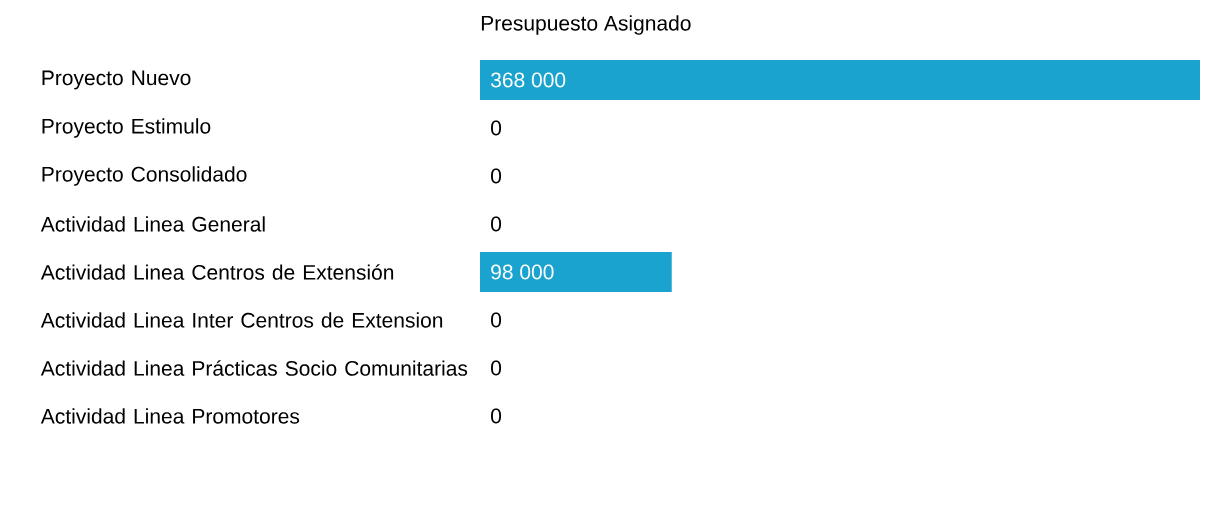 The height and width of the screenshot is (518, 1220). What do you see at coordinates (152, 224) in the screenshot?
I see `y-tick-label: Actividad Linea General` at bounding box center [152, 224].